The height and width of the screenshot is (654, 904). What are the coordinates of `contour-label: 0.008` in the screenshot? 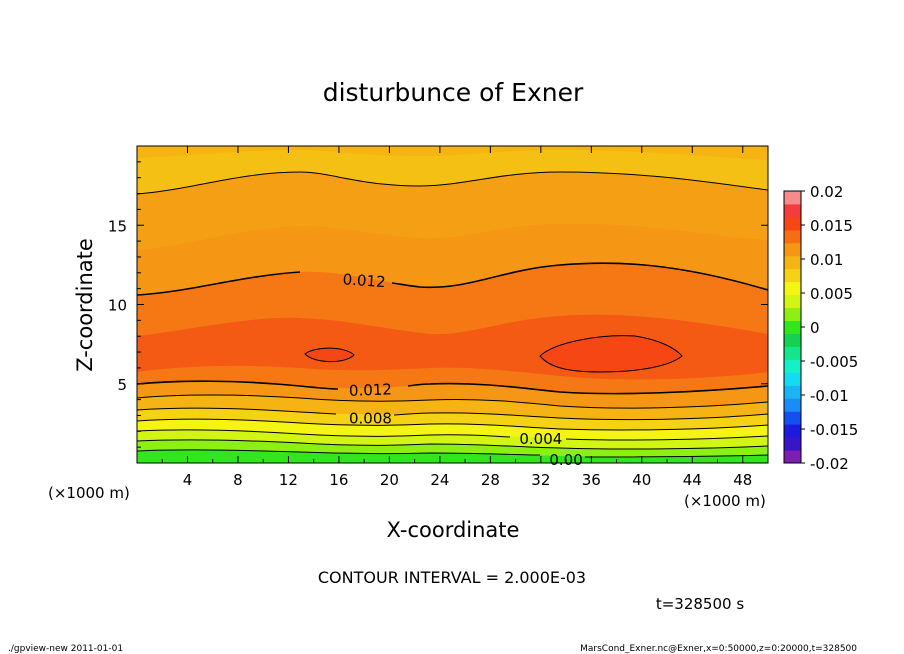 It's located at (370, 419).